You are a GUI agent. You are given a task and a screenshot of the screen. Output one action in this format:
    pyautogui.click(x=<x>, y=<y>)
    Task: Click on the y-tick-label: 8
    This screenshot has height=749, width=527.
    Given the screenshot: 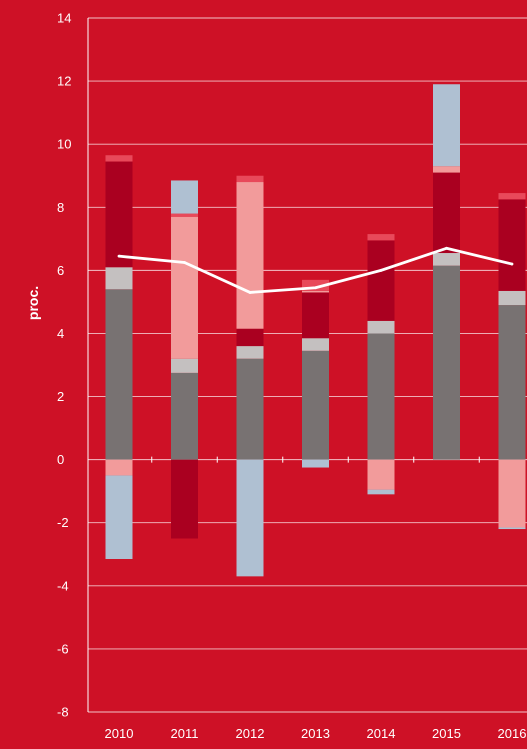 What is the action you would take?
    pyautogui.click(x=60, y=207)
    